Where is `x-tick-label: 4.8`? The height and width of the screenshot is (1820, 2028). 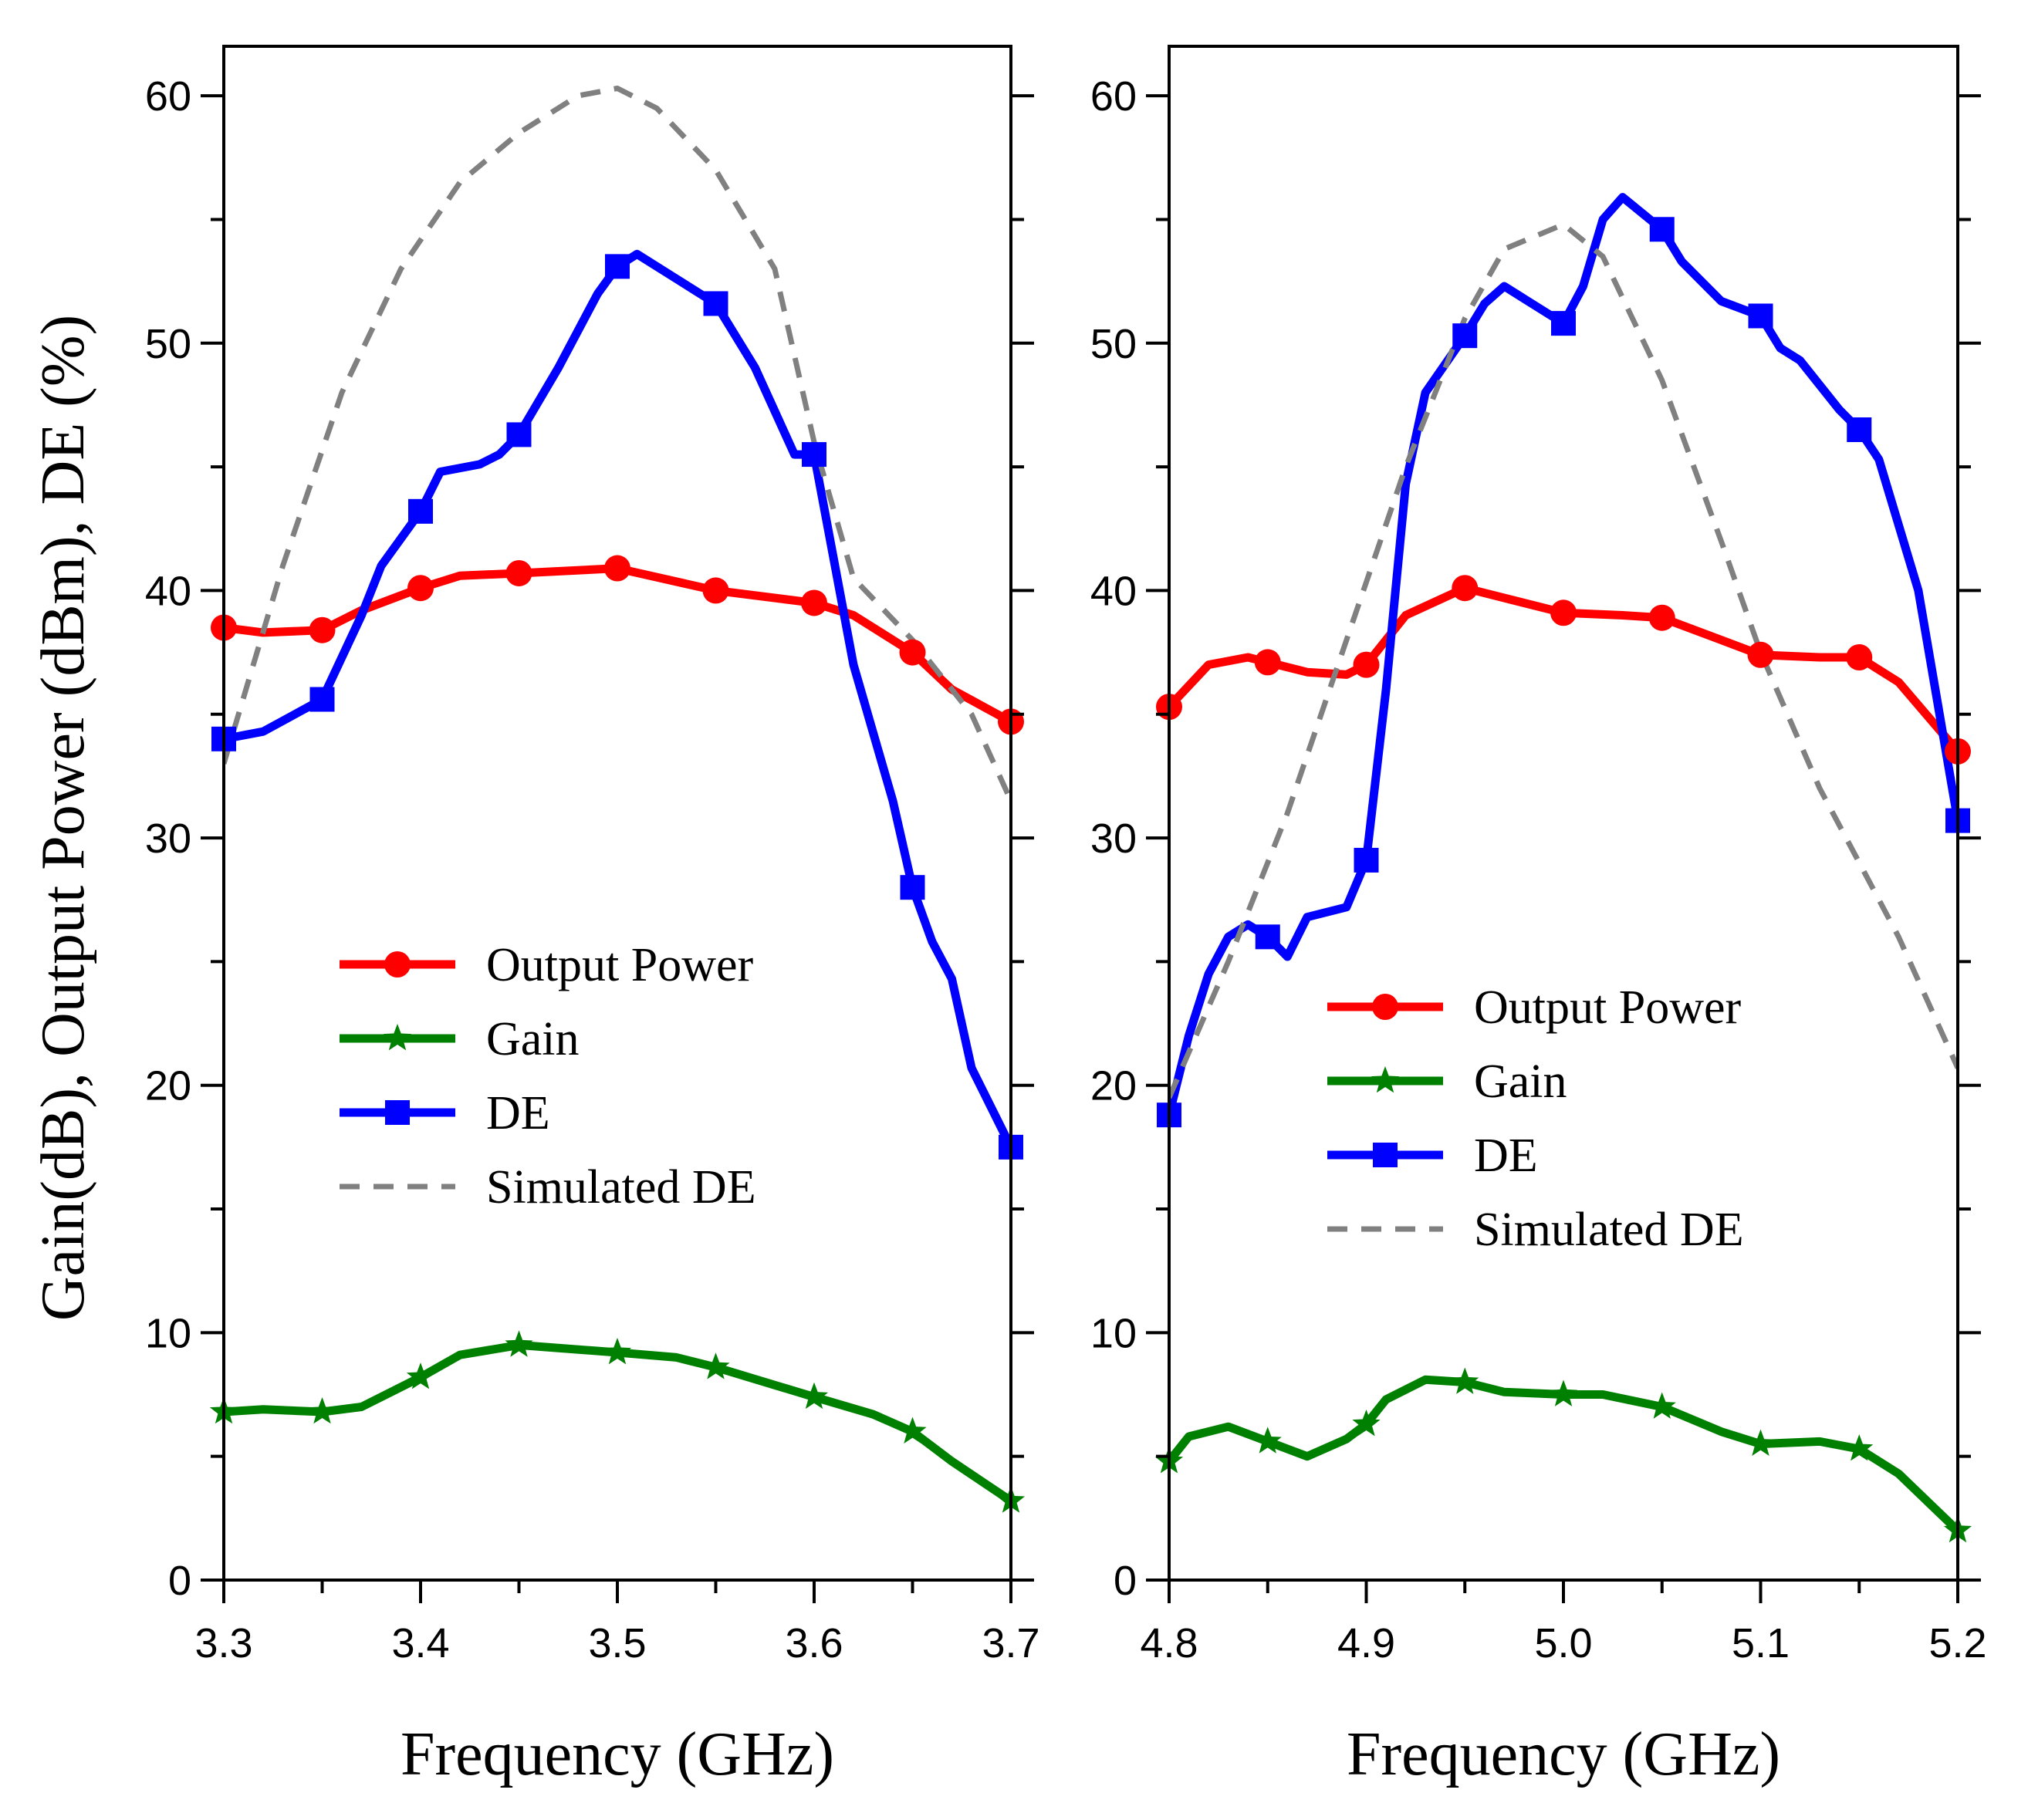 x-tick-label: 4.8 is located at coordinates (1169, 1643).